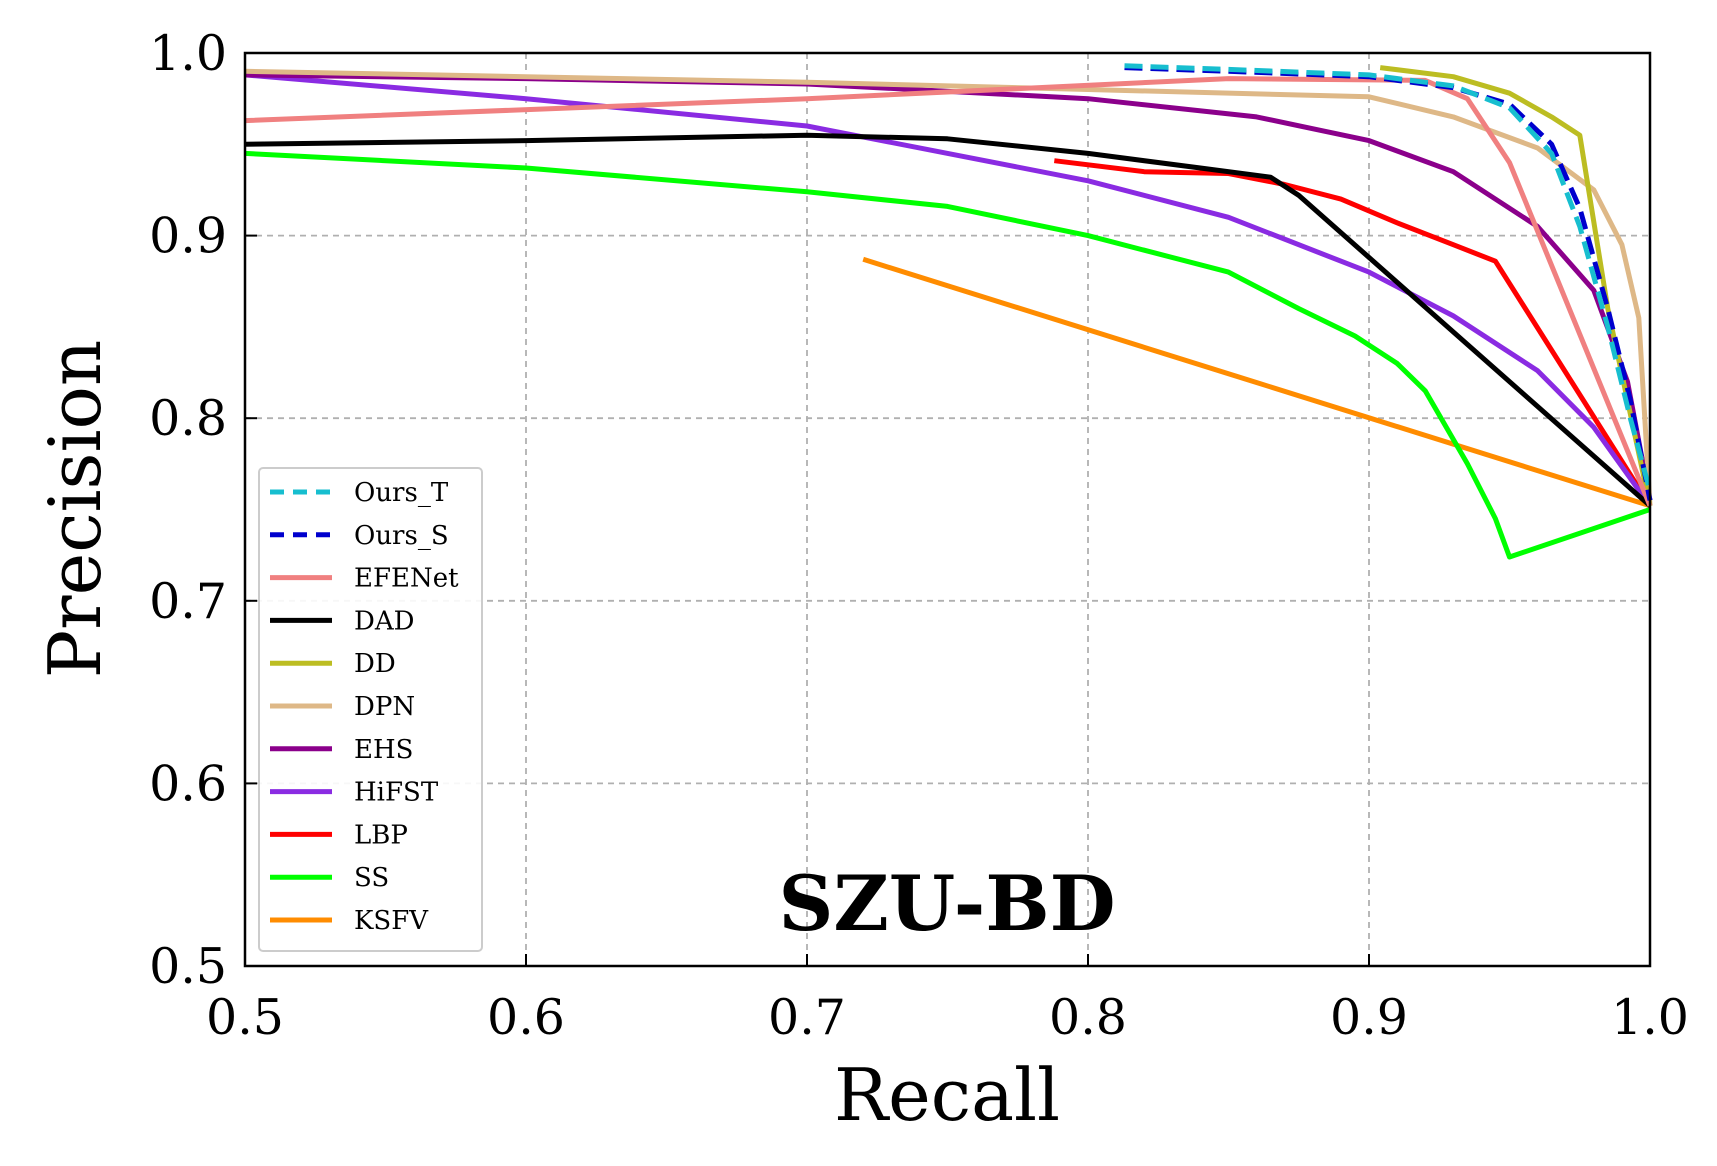 The width and height of the screenshot is (1717, 1166). I want to click on legend-label-ehs: EHS, so click(383, 750).